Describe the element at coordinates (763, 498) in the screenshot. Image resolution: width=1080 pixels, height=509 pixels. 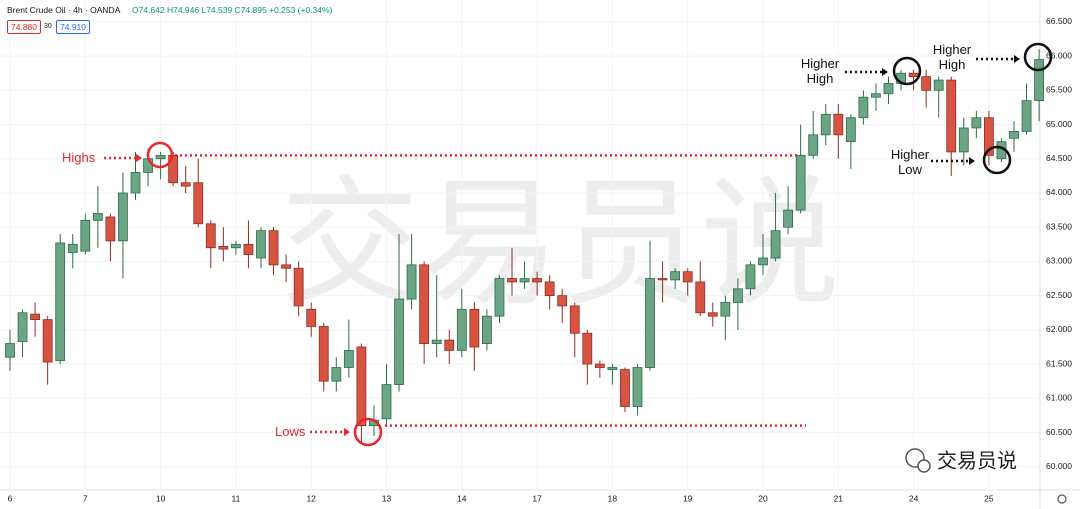
I see `x-tick-label: 20` at that location.